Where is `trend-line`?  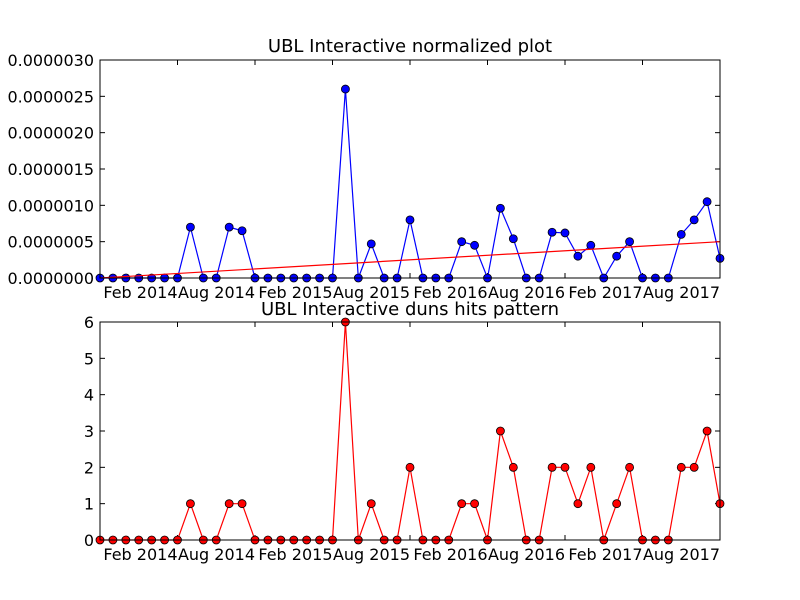
trend-line is located at coordinates (410, 260).